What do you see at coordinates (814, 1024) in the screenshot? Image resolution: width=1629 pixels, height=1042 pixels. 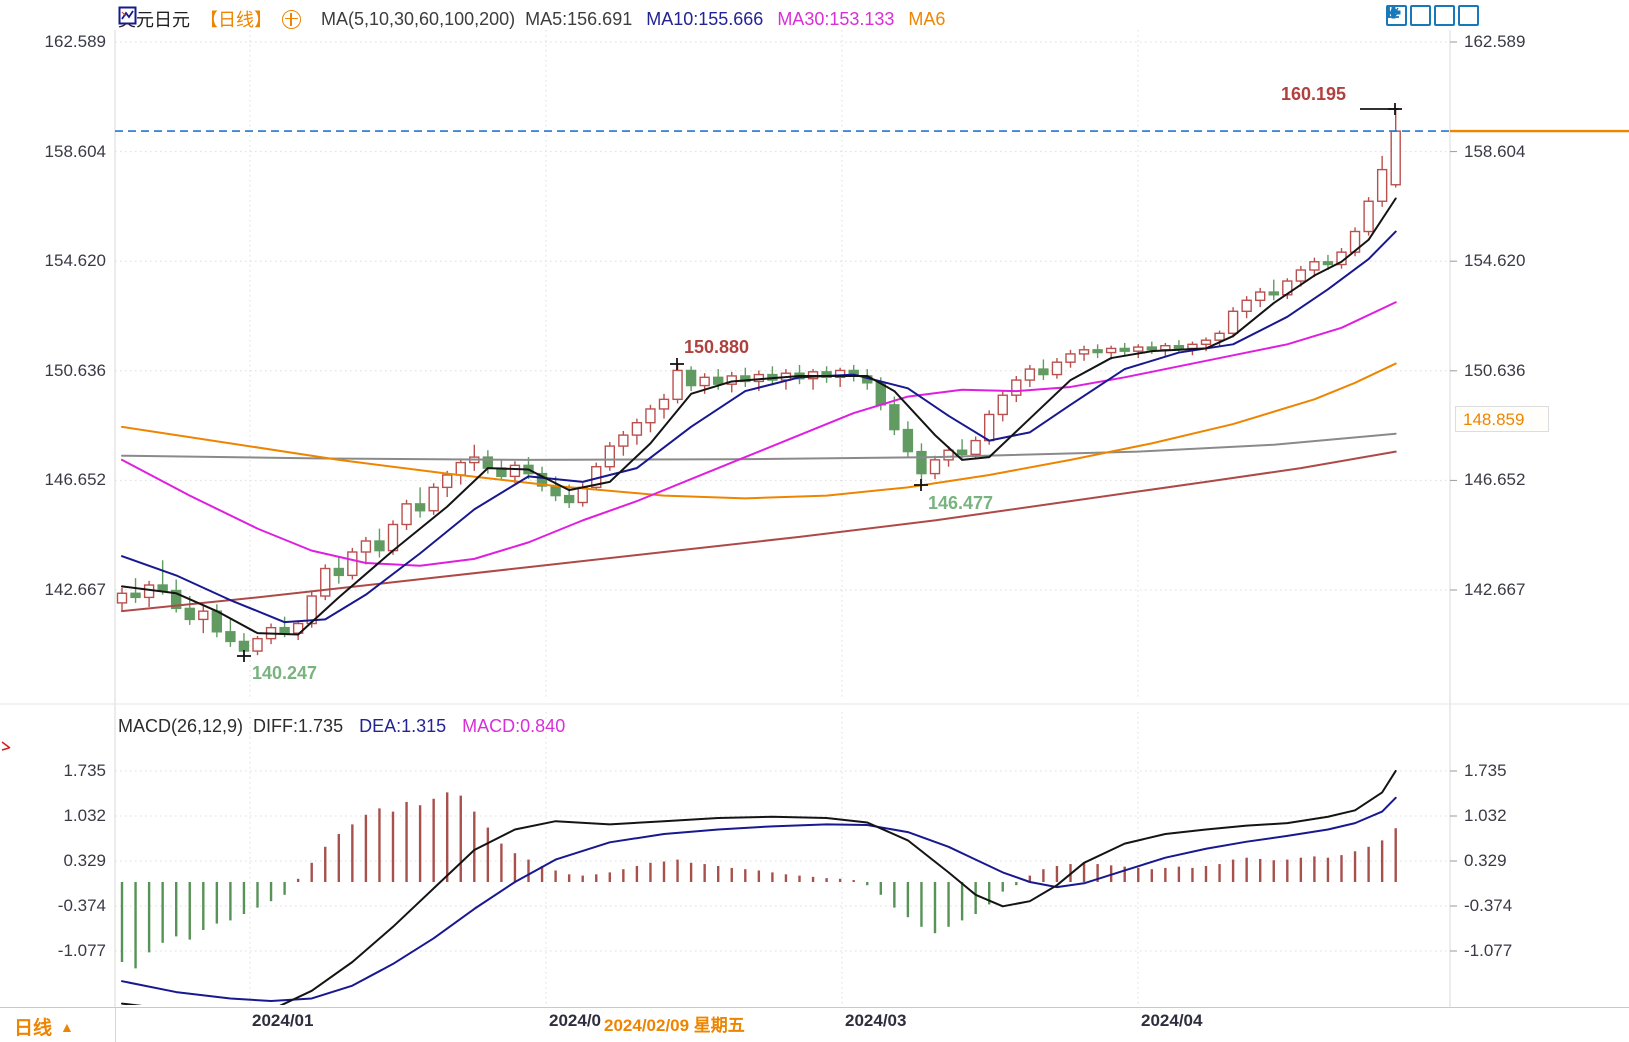 I see `status-bar: 日线 ▲` at bounding box center [814, 1024].